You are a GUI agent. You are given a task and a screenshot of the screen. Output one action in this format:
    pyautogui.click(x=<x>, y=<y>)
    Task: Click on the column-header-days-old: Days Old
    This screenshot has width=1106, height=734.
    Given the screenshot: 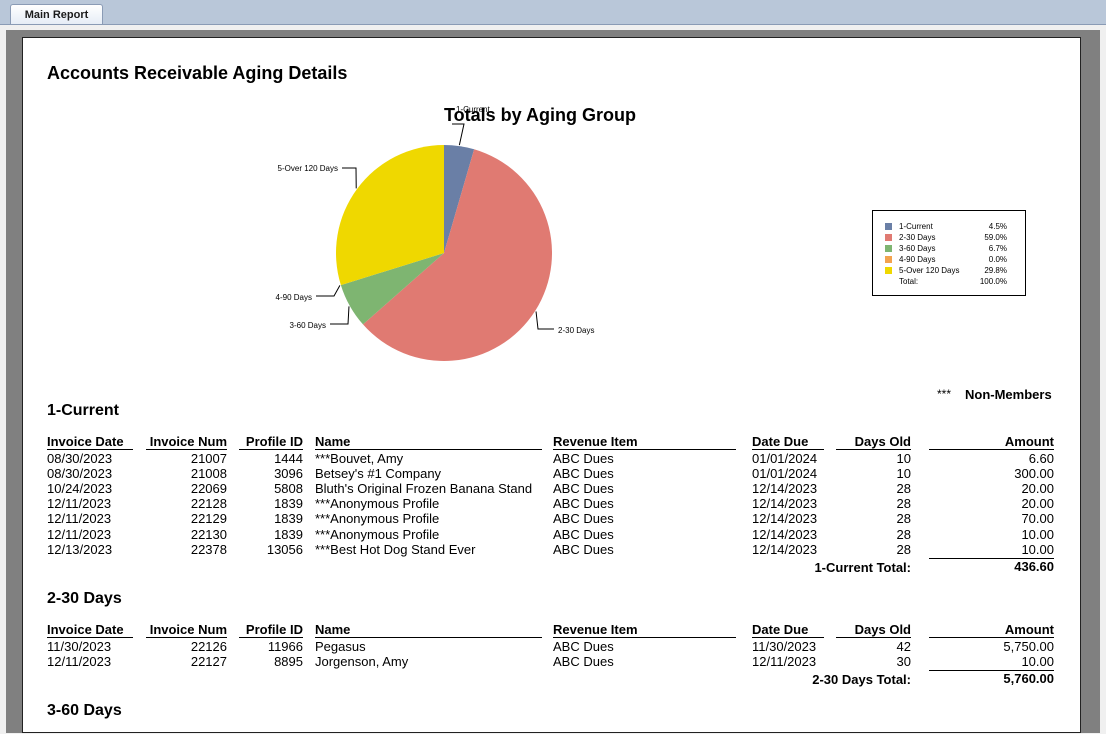 What is the action you would take?
    pyautogui.click(x=873, y=442)
    